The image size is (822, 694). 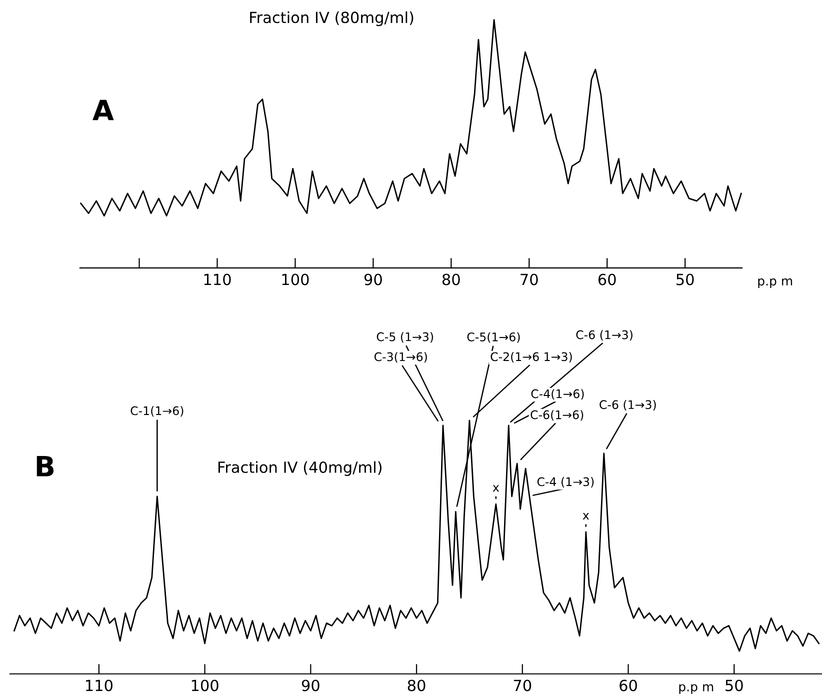 I want to click on annotation: C-4(1→6), so click(x=557, y=394).